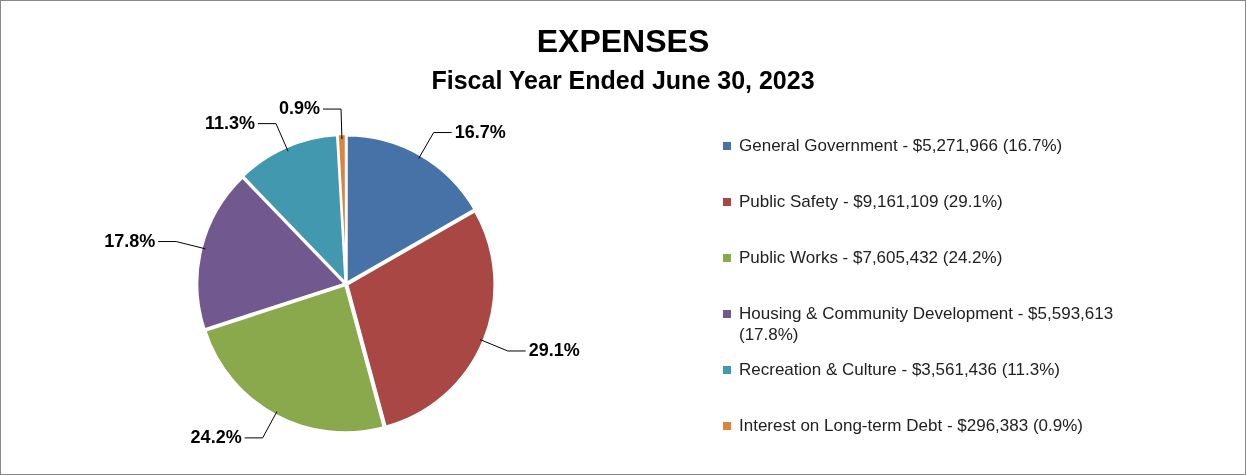  Describe the element at coordinates (623, 41) in the screenshot. I see `chart-title: EXPENSES` at that location.